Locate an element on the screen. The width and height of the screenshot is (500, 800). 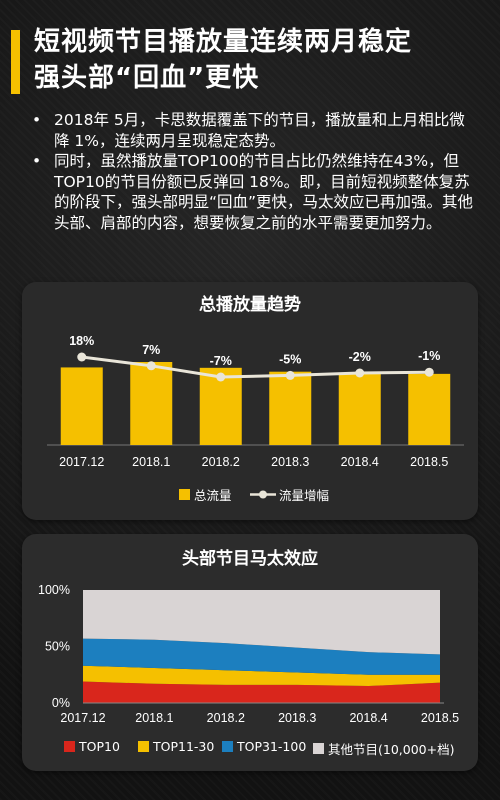
y-tick-label: 100% is located at coordinates (54, 590).